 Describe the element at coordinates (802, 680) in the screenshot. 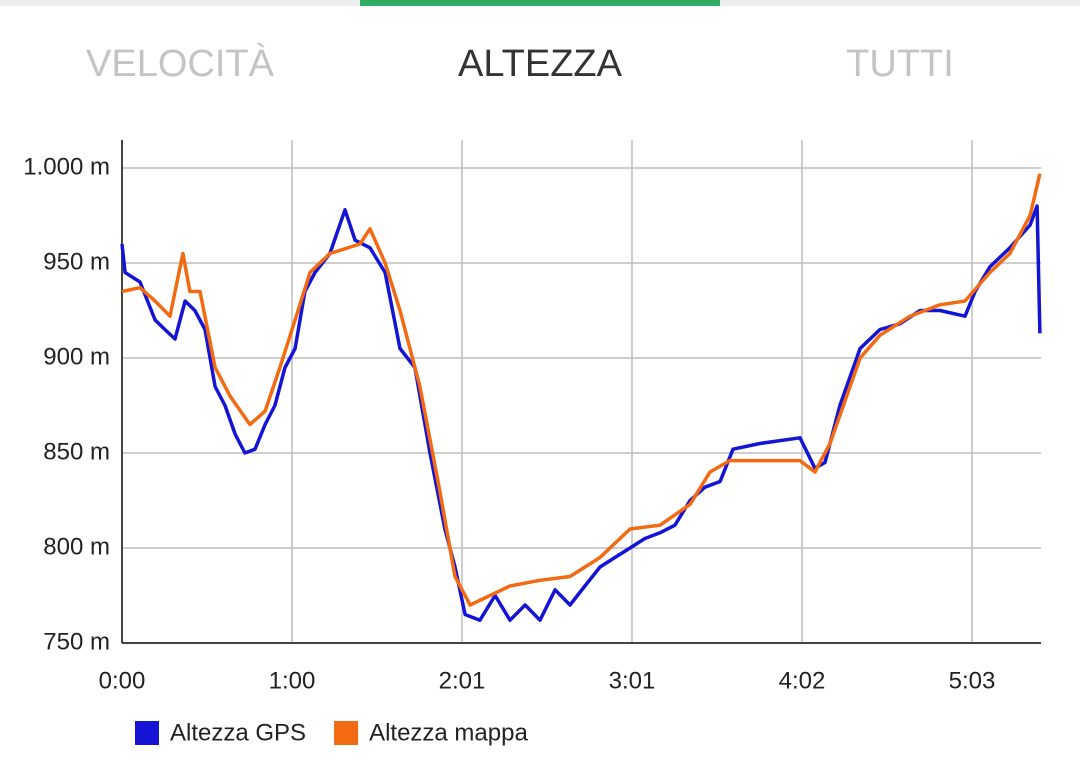

I see `x-tick-label: 4:02` at that location.